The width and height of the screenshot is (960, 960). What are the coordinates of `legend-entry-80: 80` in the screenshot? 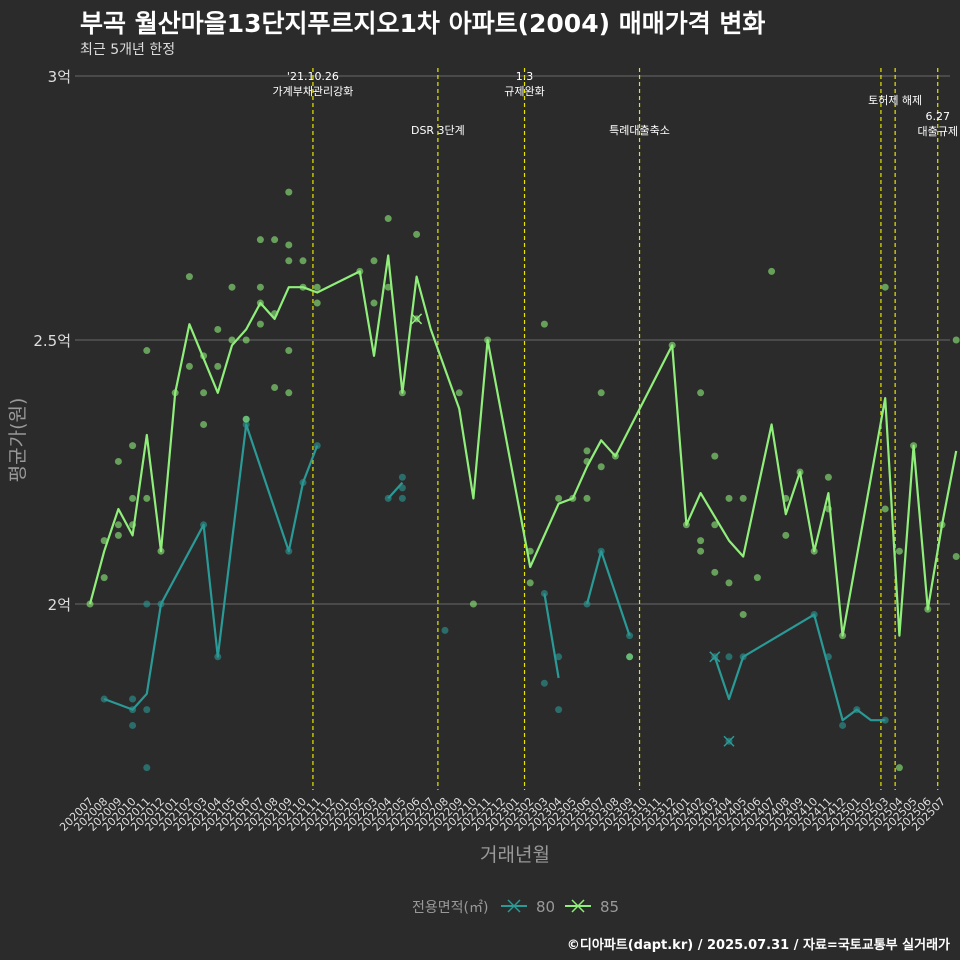 It's located at (528, 907).